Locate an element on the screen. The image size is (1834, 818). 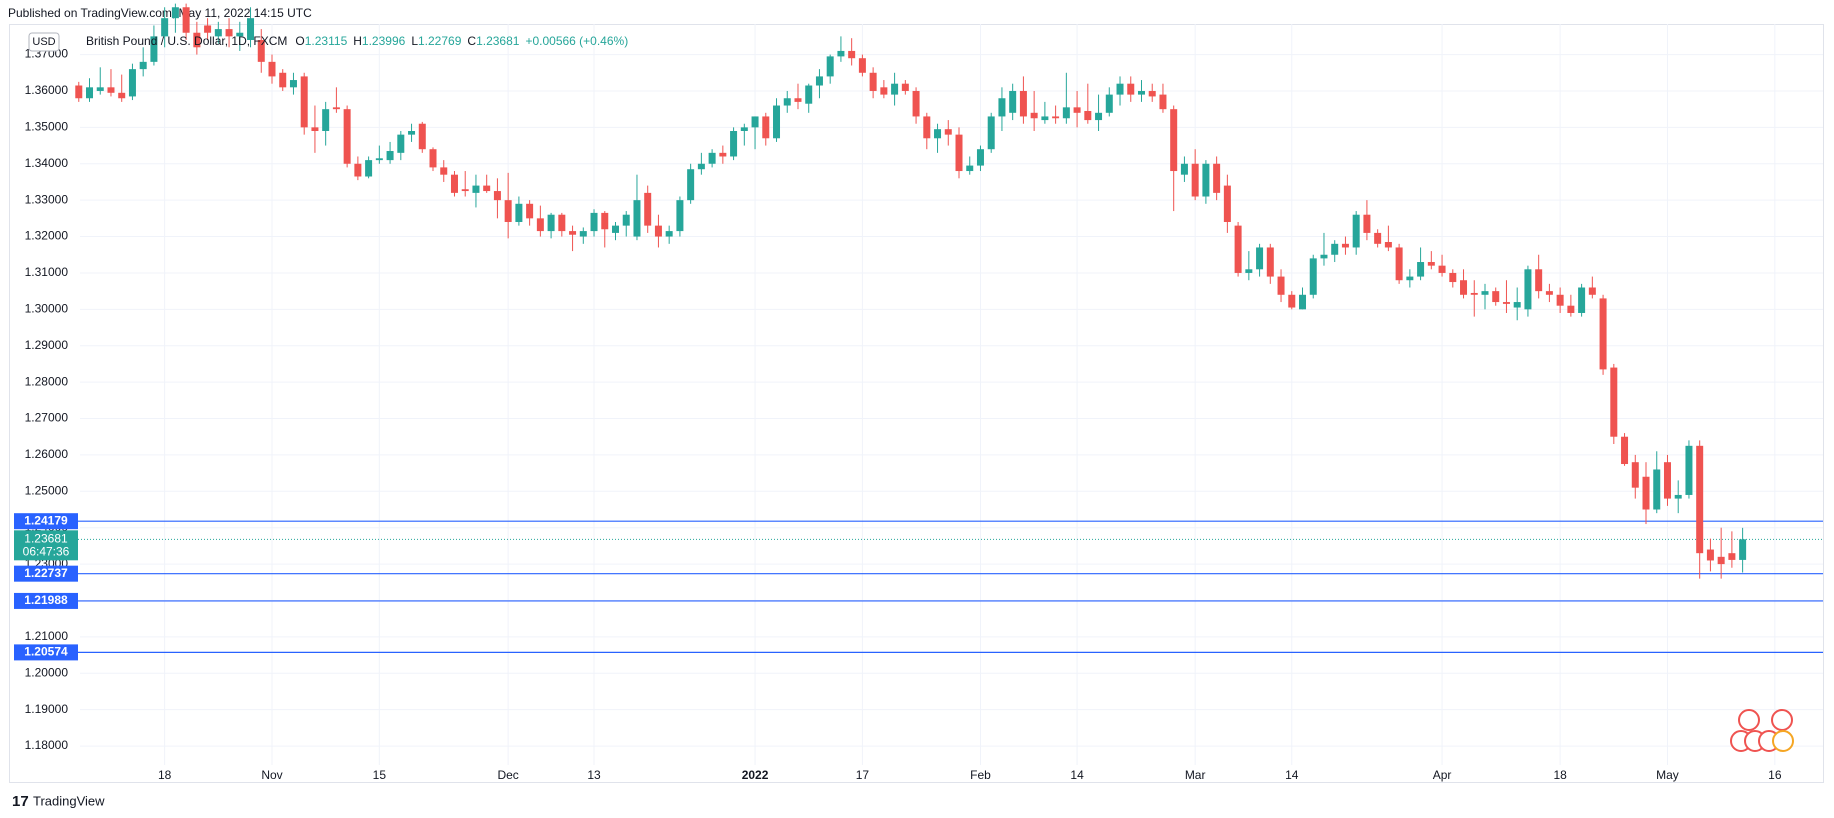
x-tick-label: Feb is located at coordinates (980, 775).